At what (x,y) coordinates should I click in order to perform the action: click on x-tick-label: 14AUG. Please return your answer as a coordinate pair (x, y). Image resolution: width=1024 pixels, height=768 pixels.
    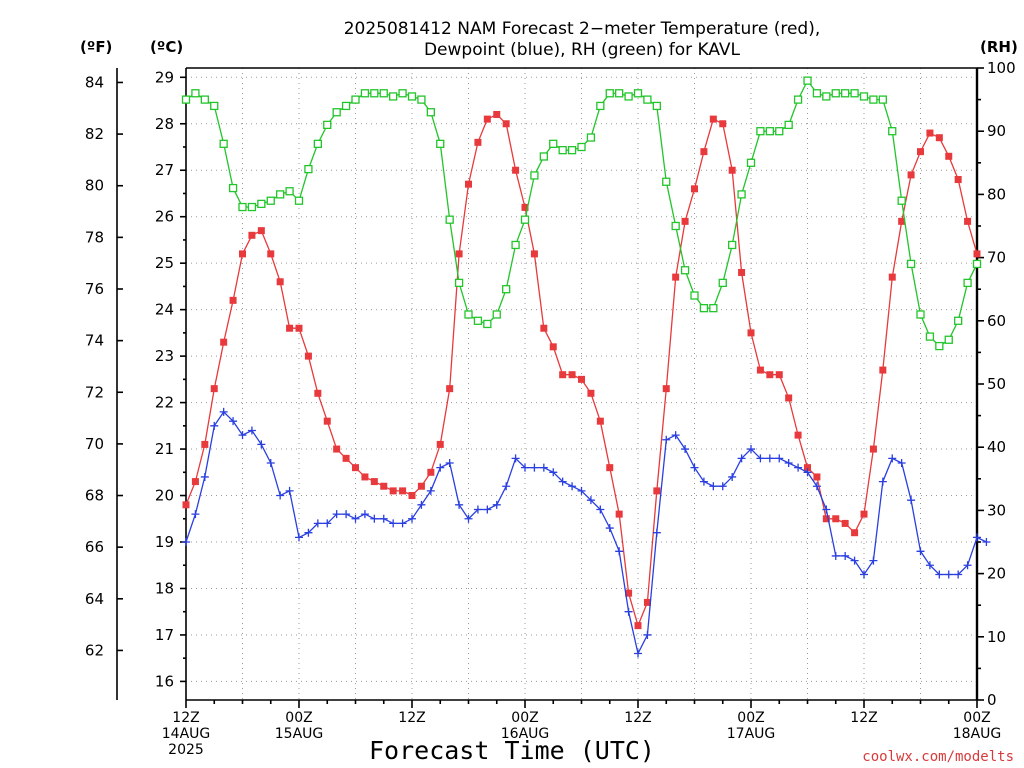
    Looking at the image, I should click on (186, 734).